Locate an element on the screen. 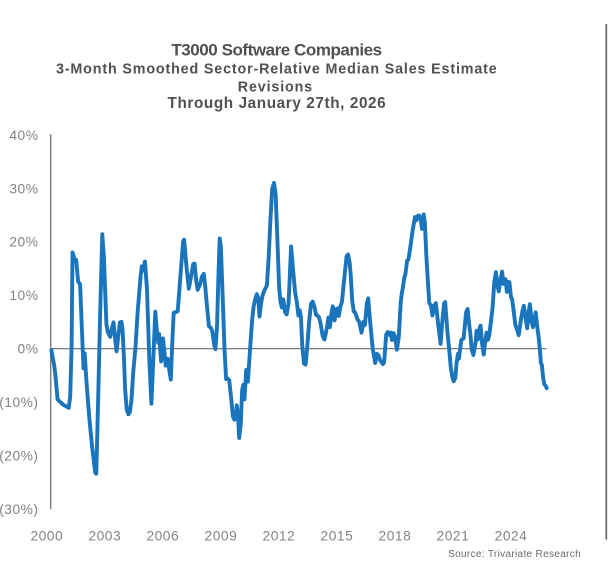 Image resolution: width=611 pixels, height=570 pixels. svg-text: 2003 is located at coordinates (104, 536).